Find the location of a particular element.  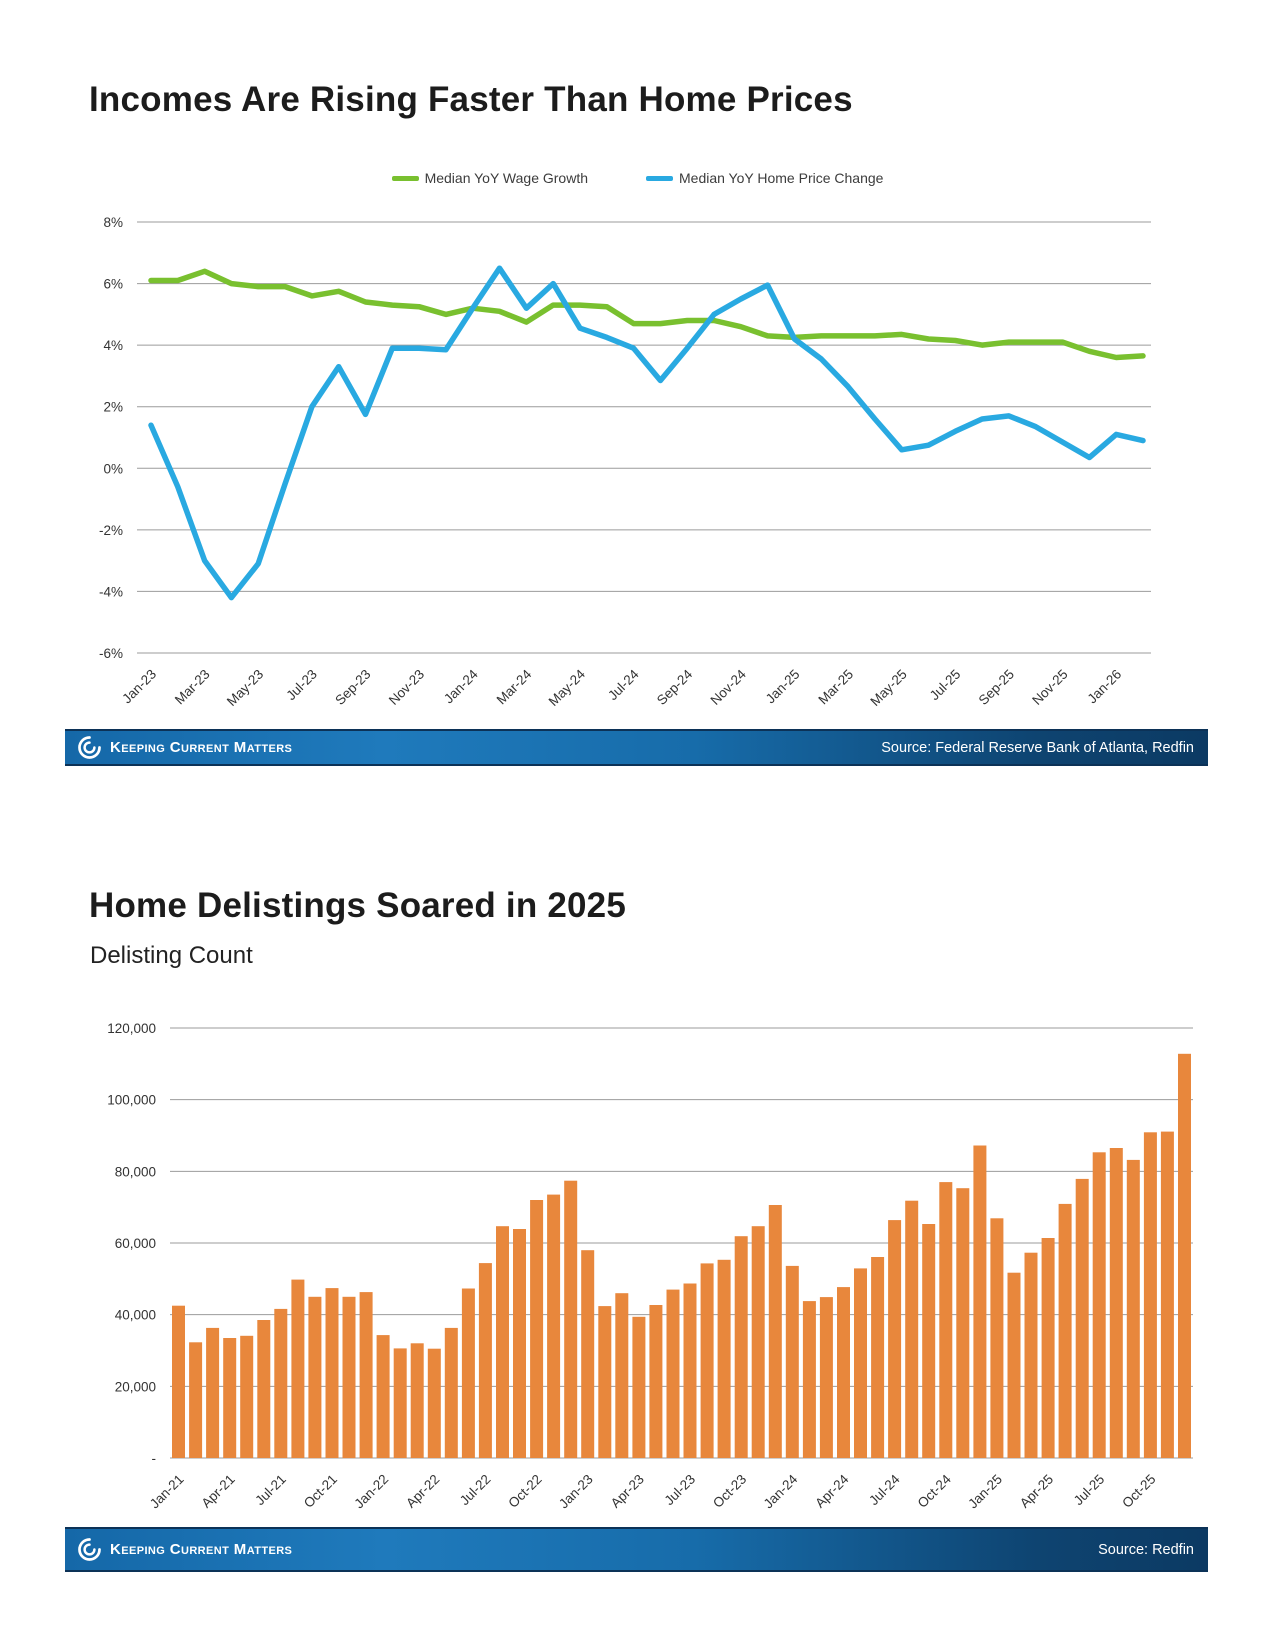

svg-text: Oct-23 is located at coordinates (729, 1491).